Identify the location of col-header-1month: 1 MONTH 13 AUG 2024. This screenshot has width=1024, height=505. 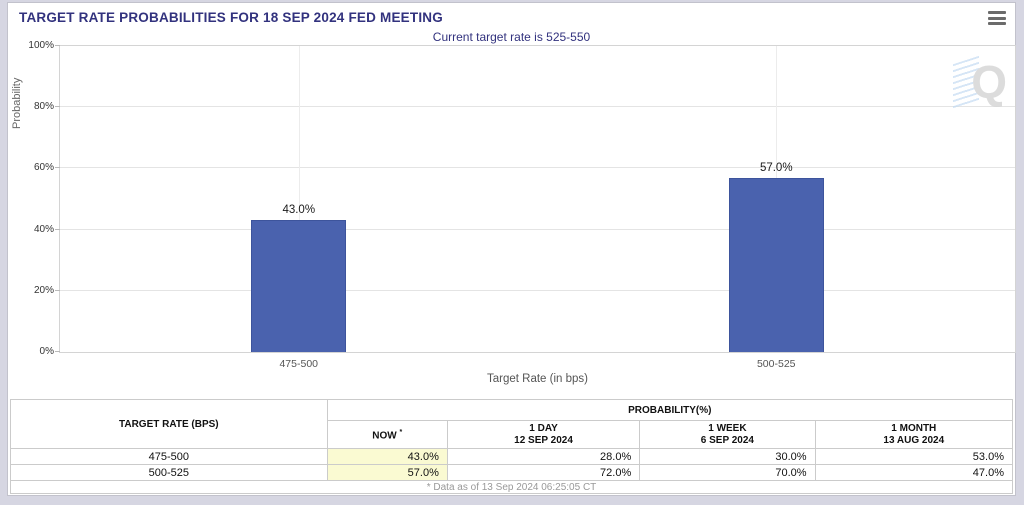
(914, 434).